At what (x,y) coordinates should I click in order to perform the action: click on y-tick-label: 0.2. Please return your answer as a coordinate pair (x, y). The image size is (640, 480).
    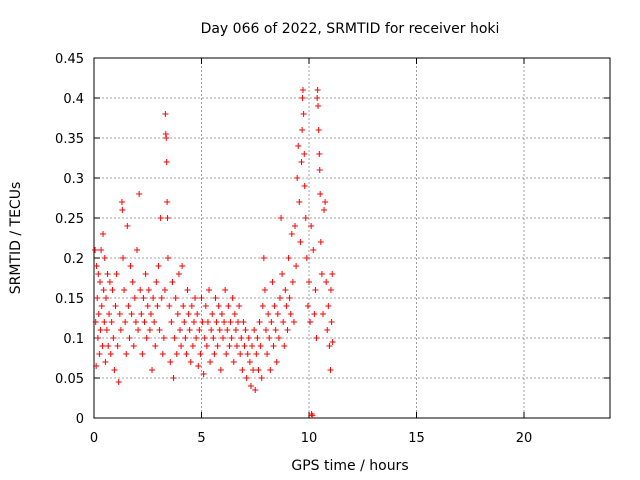
    Looking at the image, I should click on (73, 259).